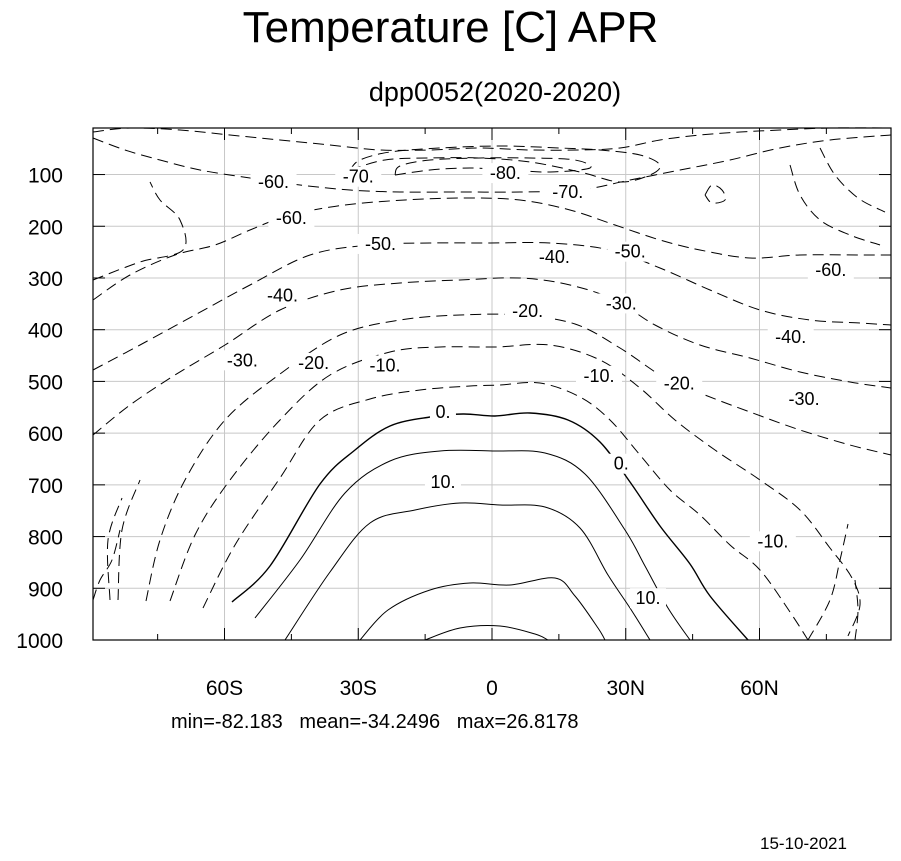 This screenshot has height=861, width=901. I want to click on contour-label: -80., so click(505, 173).